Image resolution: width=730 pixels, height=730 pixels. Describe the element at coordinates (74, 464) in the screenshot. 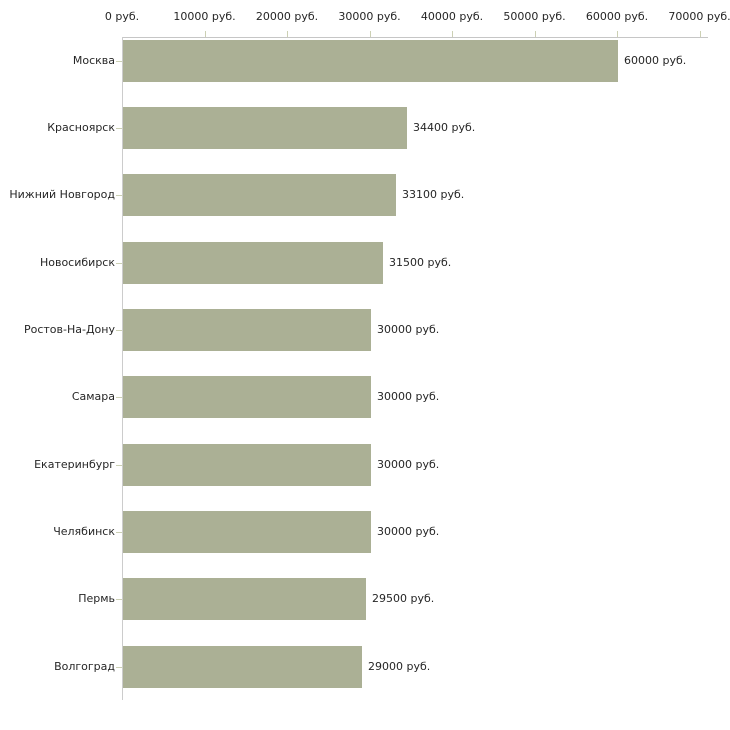

I see `category-label: Екатеринбург` at that location.